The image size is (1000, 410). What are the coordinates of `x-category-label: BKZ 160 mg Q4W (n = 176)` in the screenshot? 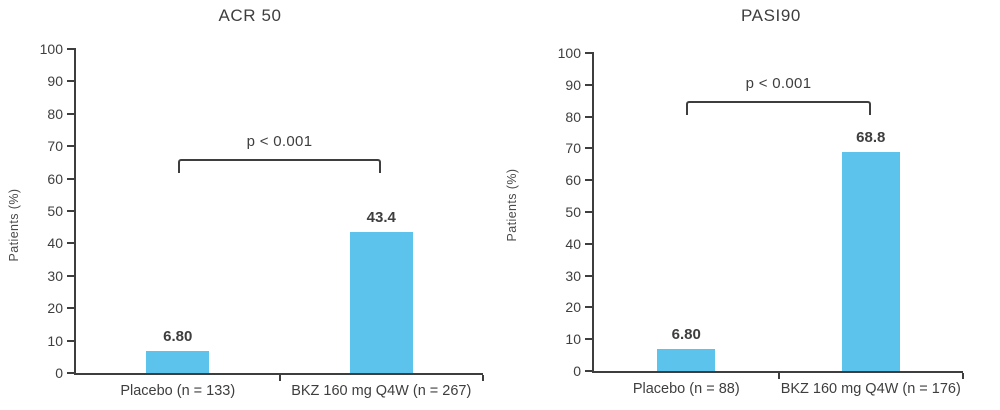 It's located at (870, 389).